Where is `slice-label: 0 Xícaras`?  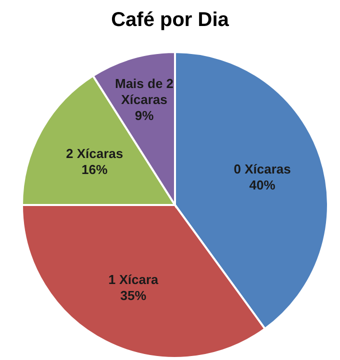 slice-label: 0 Xícaras is located at coordinates (262, 168).